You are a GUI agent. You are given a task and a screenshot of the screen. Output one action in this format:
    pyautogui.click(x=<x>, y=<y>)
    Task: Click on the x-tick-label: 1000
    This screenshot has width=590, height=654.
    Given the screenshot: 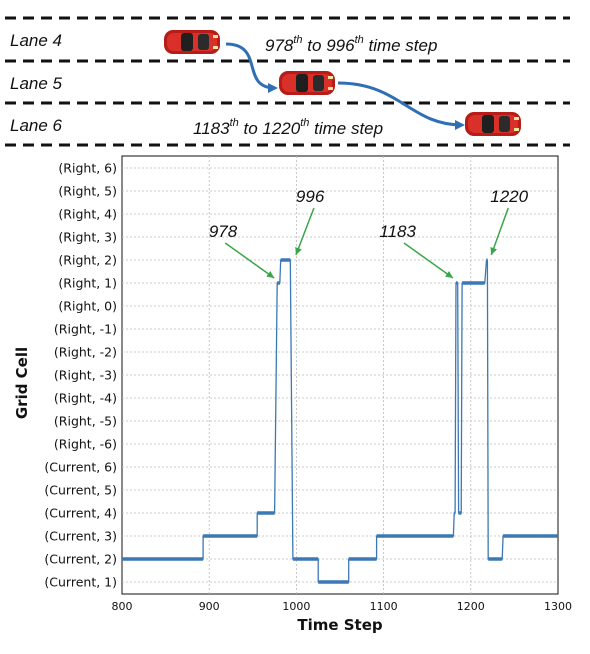 What is the action you would take?
    pyautogui.click(x=296, y=606)
    